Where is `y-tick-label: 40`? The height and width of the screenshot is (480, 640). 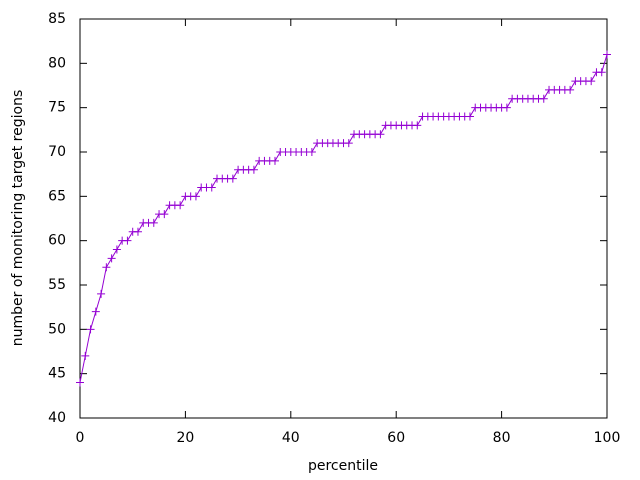
y-tick-label: 40 is located at coordinates (57, 418).